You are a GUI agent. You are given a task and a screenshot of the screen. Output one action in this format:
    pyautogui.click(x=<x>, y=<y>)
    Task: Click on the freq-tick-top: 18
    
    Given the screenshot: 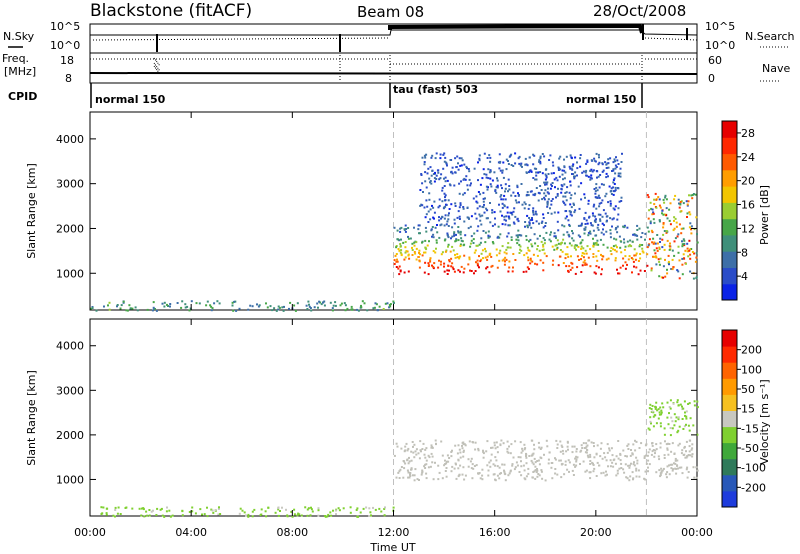 What is the action you would take?
    pyautogui.click(x=67, y=60)
    